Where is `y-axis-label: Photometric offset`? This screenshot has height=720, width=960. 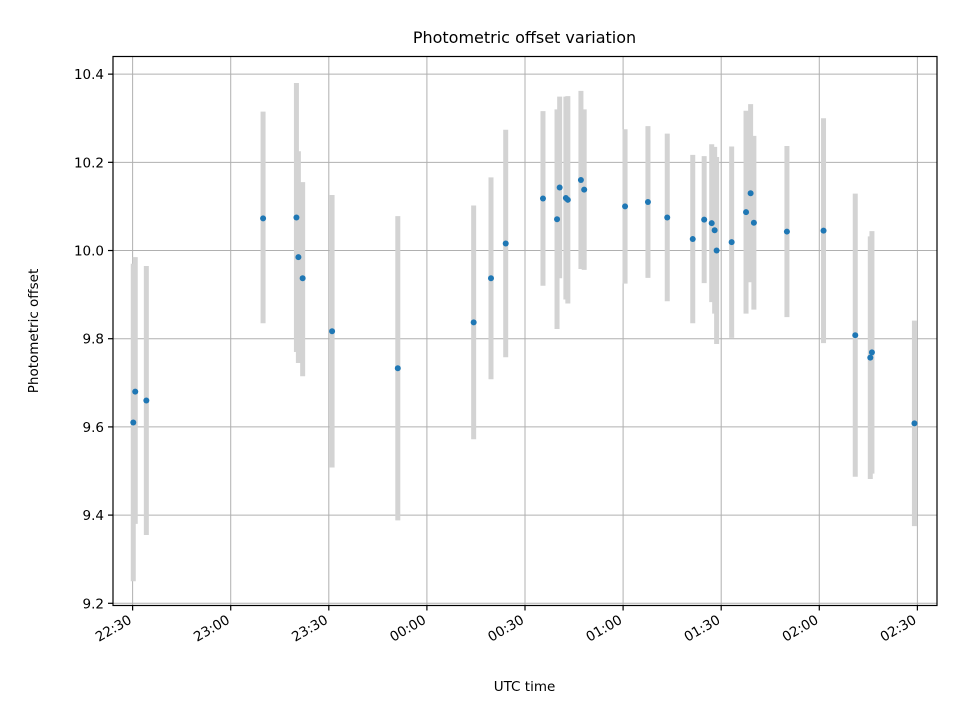 y-axis-label: Photometric offset is located at coordinates (34, 331).